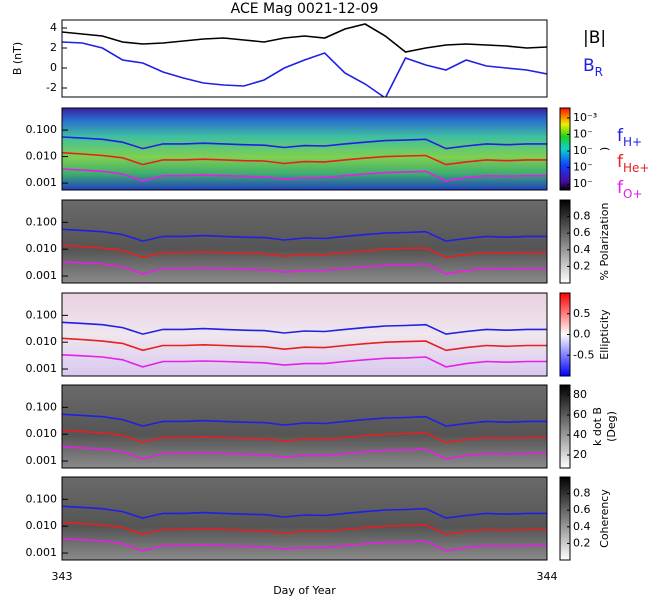 This screenshot has width=650, height=600. Describe the element at coordinates (547, 576) in the screenshot. I see `x-tick-label: 344` at that location.